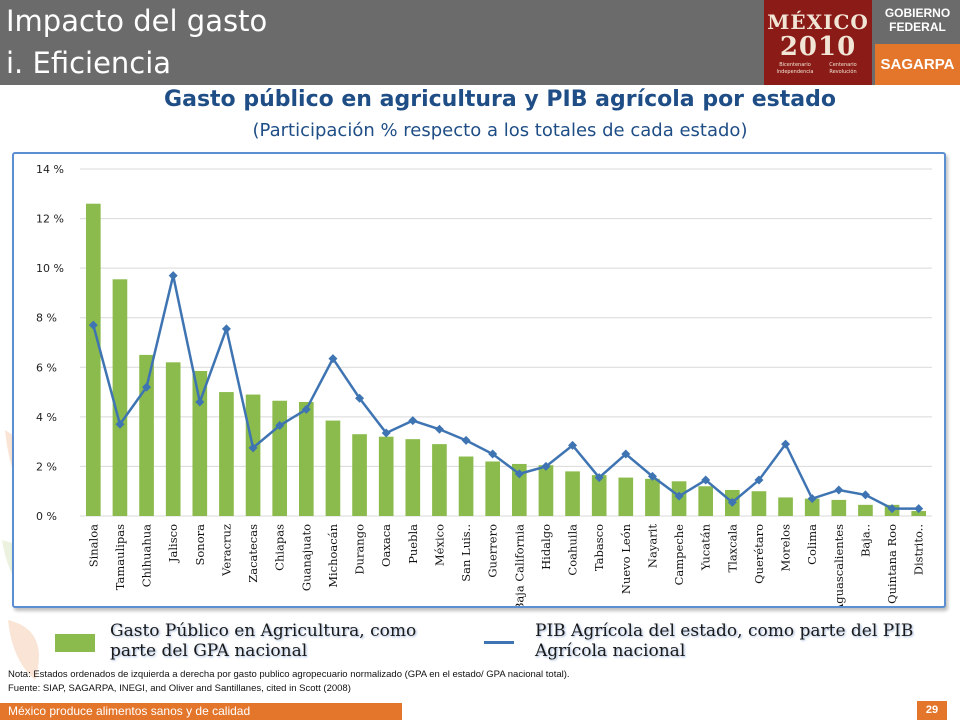 The width and height of the screenshot is (960, 720). What do you see at coordinates (812, 544) in the screenshot?
I see `x-tick-label: Colima` at bounding box center [812, 544].